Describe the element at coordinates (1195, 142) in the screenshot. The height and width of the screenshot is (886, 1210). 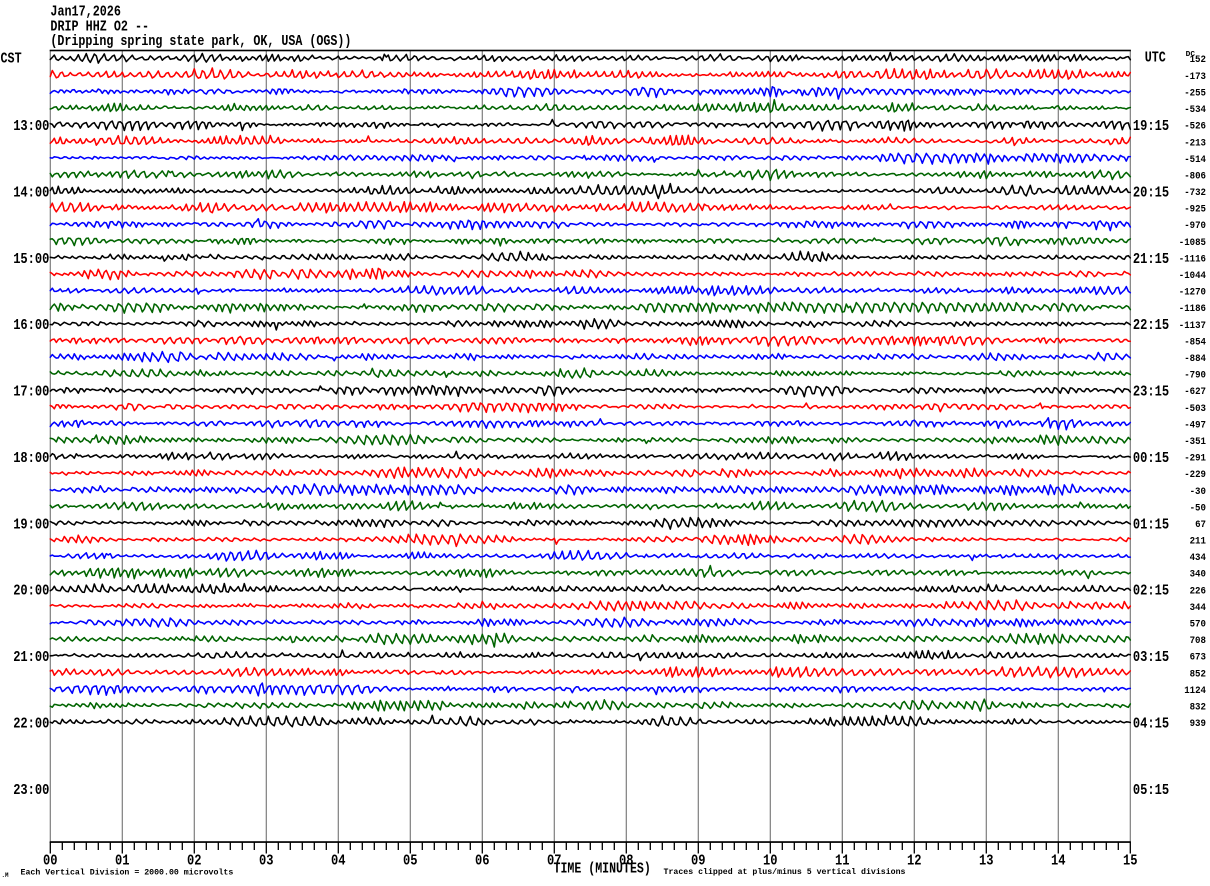
I see `svg-text: -213` at that location.